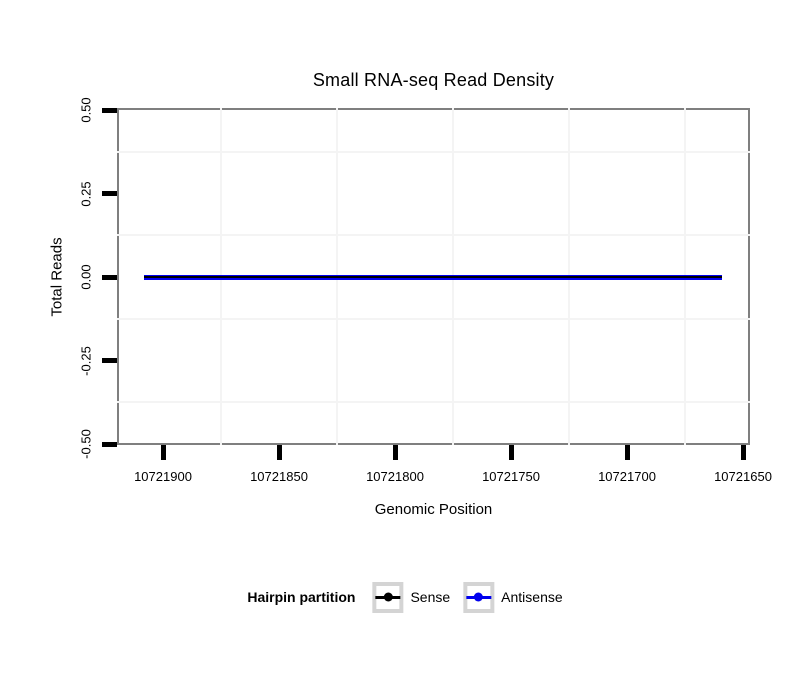  Describe the element at coordinates (743, 476) in the screenshot. I see `x-tick-label: 10721650` at that location.